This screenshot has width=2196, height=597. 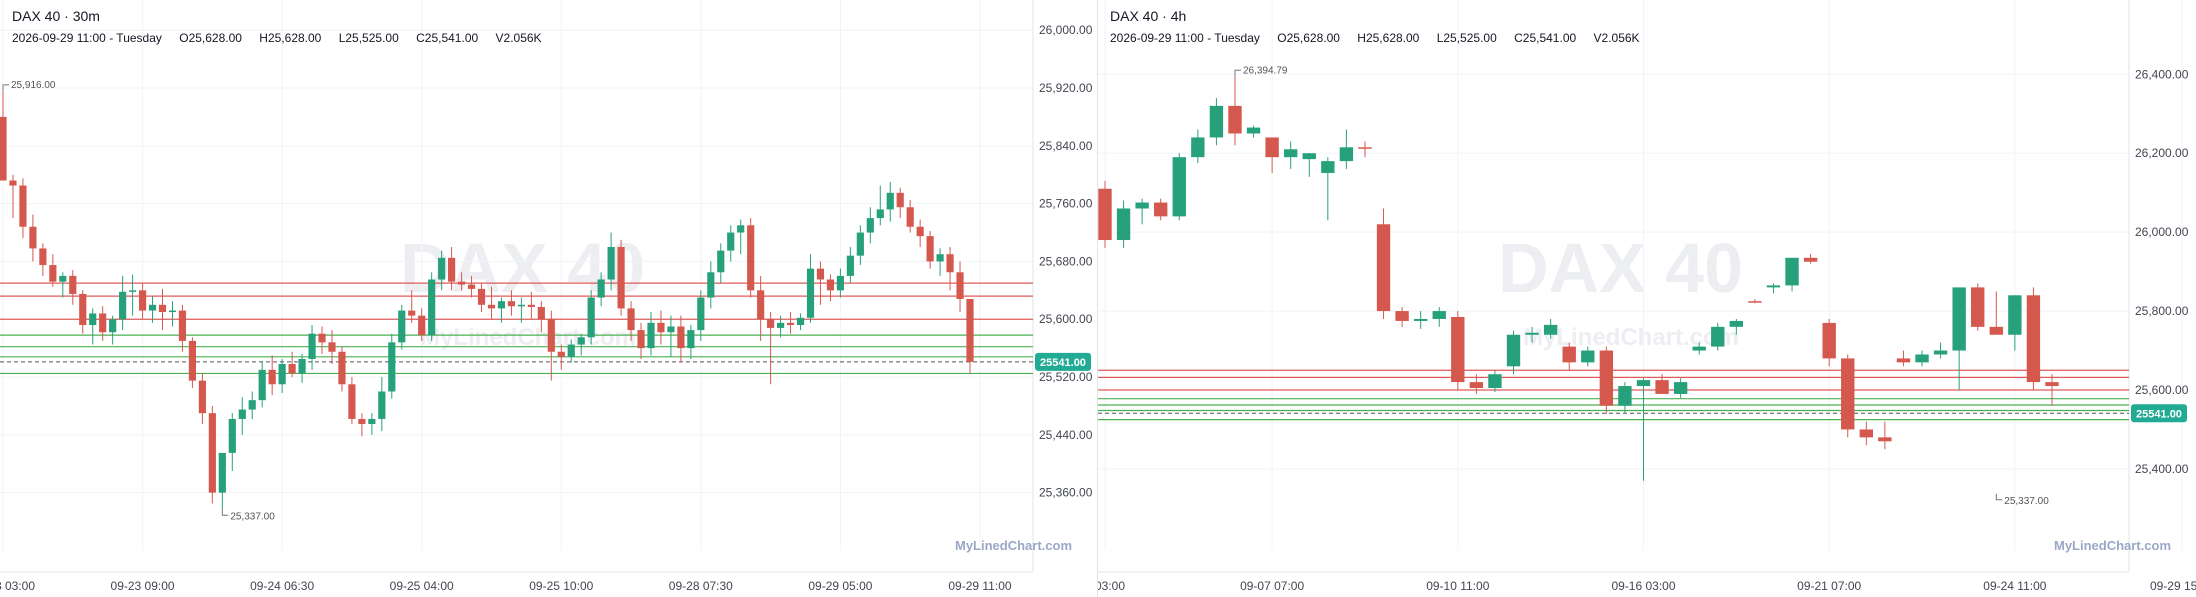 What do you see at coordinates (1066, 435) in the screenshot?
I see `y-tick-label: 25,440.00` at bounding box center [1066, 435].